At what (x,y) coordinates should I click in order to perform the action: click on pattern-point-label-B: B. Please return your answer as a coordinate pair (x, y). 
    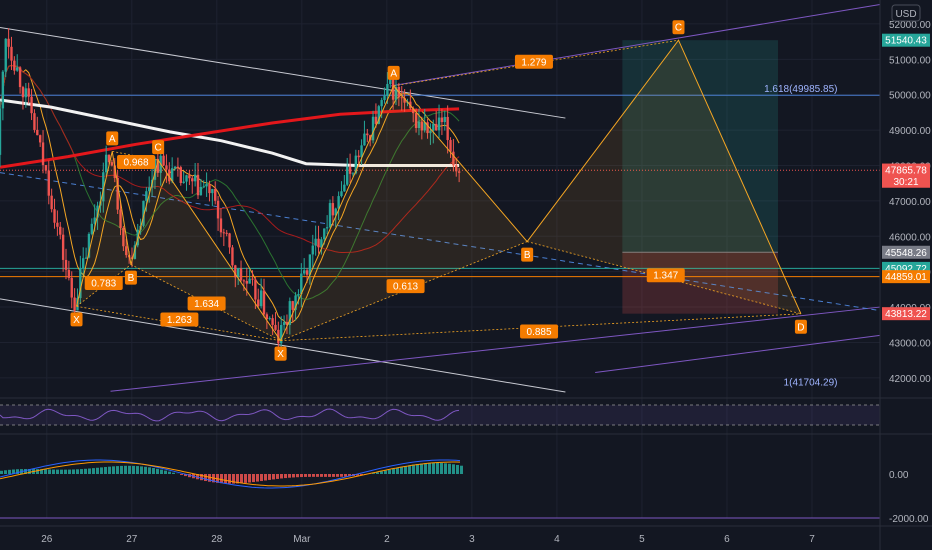
    Looking at the image, I should click on (527, 255).